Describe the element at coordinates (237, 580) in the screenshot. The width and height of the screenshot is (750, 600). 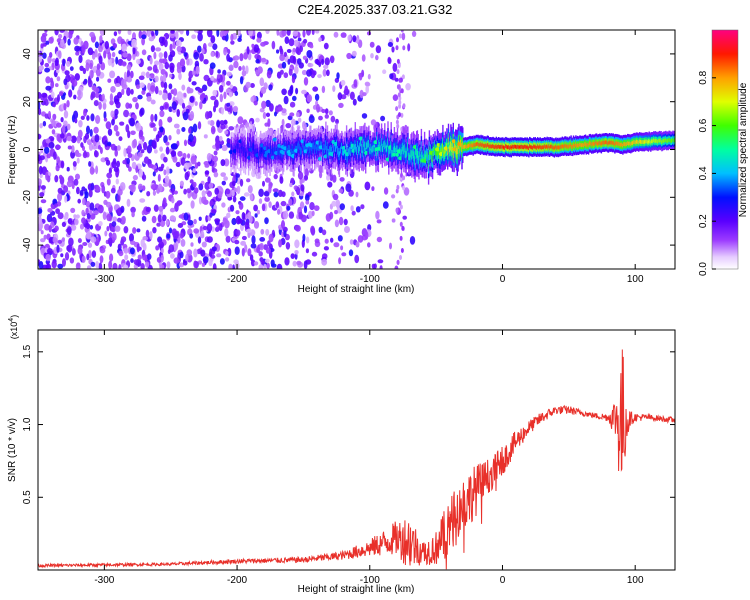
I see `snr-x-tick-label: -200` at that location.